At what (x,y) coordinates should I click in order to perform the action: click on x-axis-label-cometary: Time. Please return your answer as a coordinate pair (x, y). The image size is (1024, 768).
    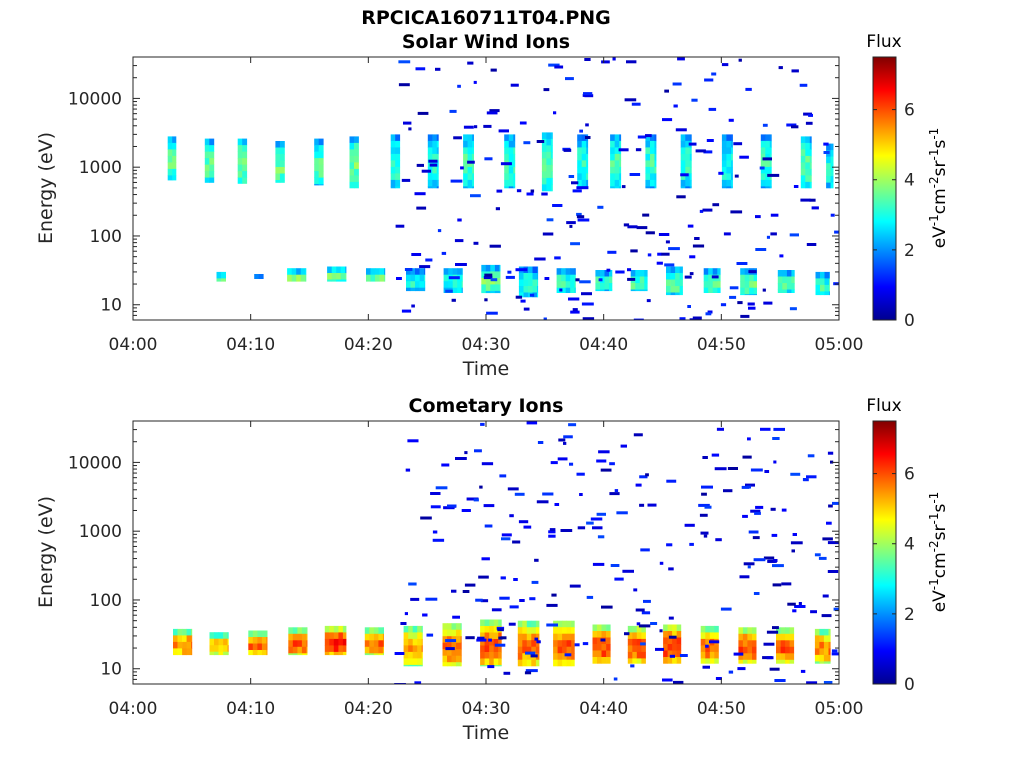
    Looking at the image, I should click on (486, 733).